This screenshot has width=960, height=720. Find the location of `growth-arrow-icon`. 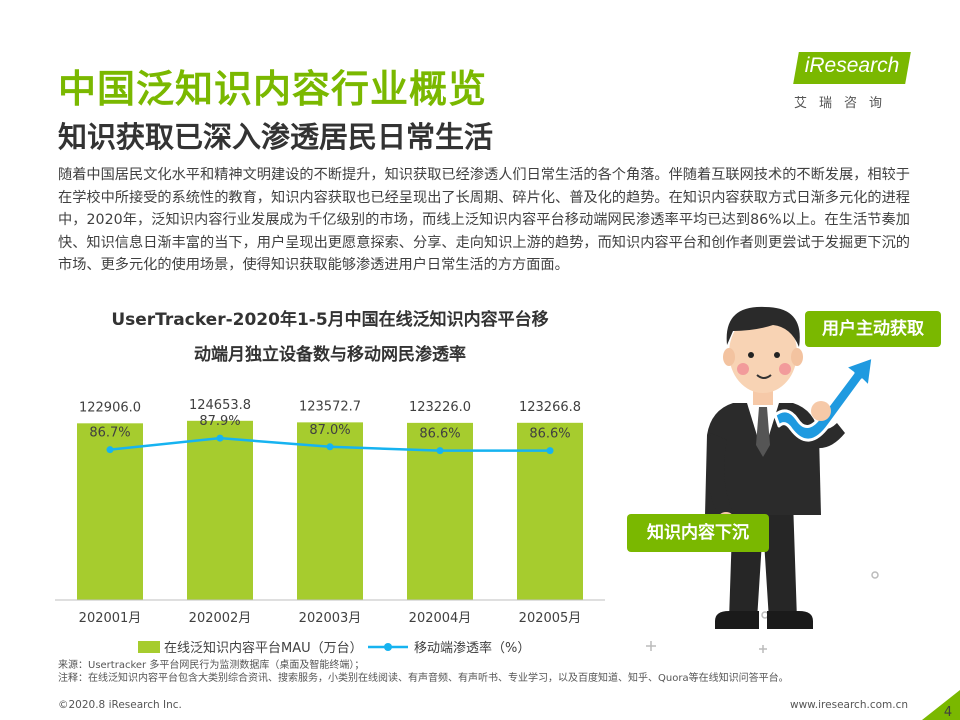

growth-arrow-icon is located at coordinates (824, 398).